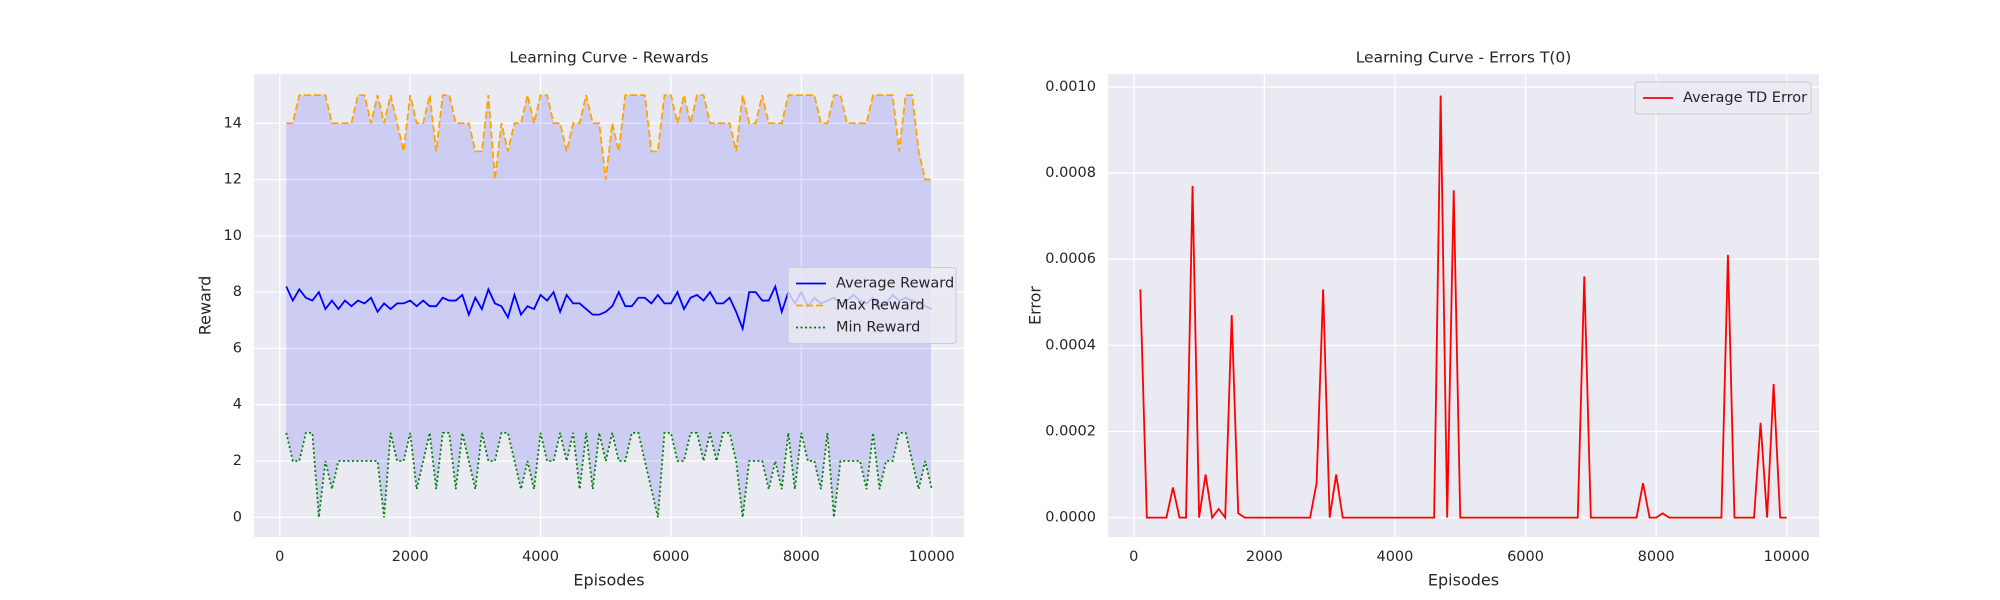 Image resolution: width=2000 pixels, height=600 pixels. What do you see at coordinates (1745, 98) in the screenshot?
I see `legend-label: Average TD Error` at bounding box center [1745, 98].